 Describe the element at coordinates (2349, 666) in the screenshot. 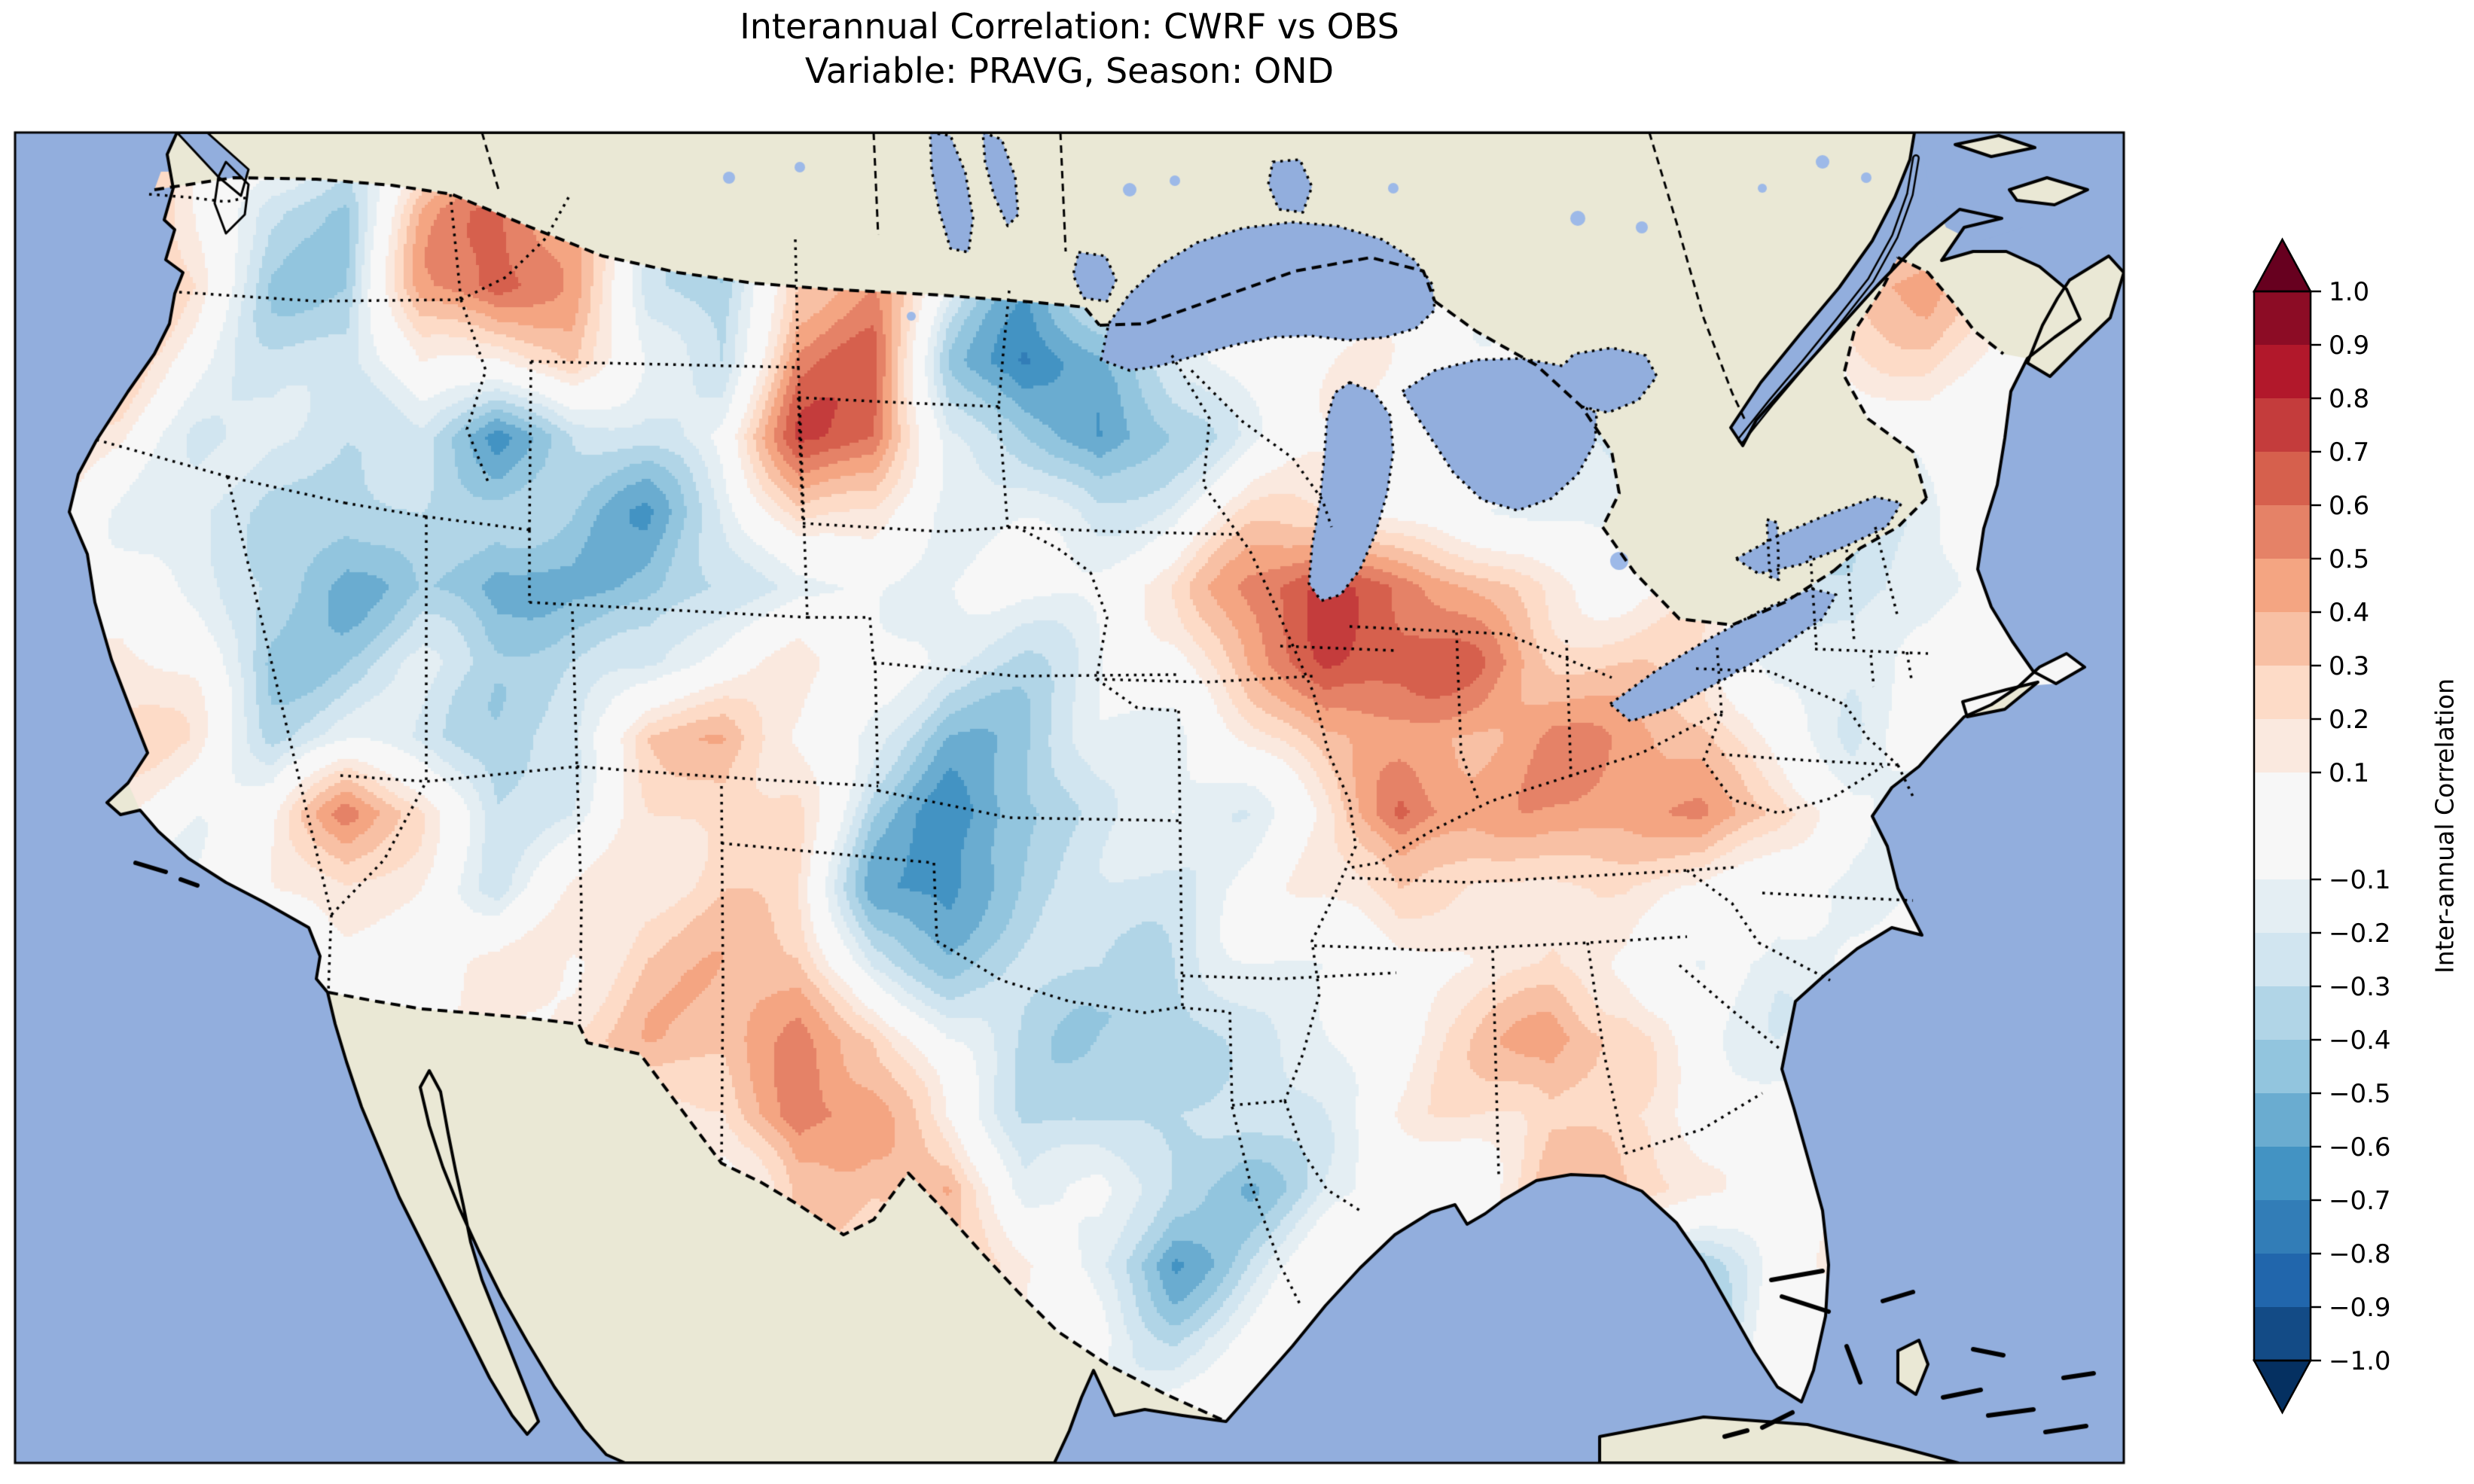

I see `colorbar-tick-label: 0.3` at that location.